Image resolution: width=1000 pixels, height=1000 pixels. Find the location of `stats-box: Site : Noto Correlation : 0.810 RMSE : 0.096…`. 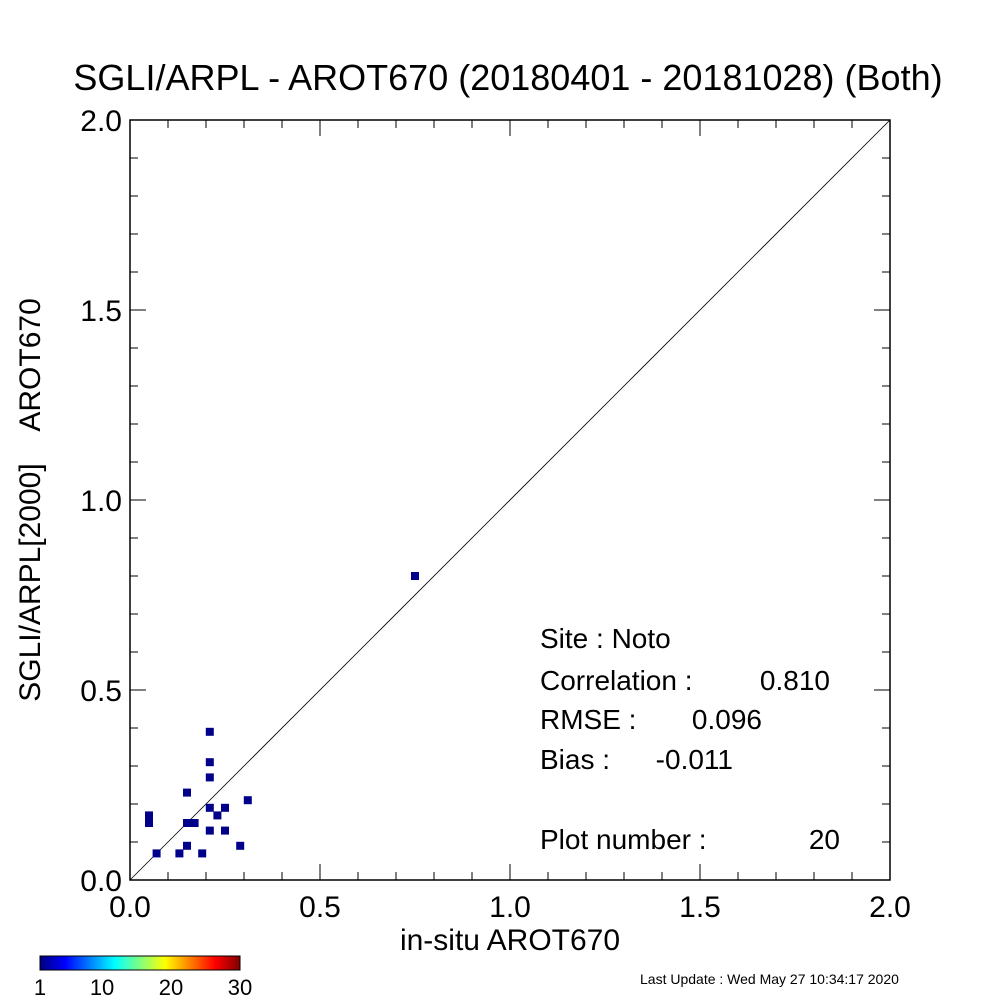

stats-box: Site : Noto Correlation : 0.810 RMSE : 0.096… is located at coordinates (690, 739).